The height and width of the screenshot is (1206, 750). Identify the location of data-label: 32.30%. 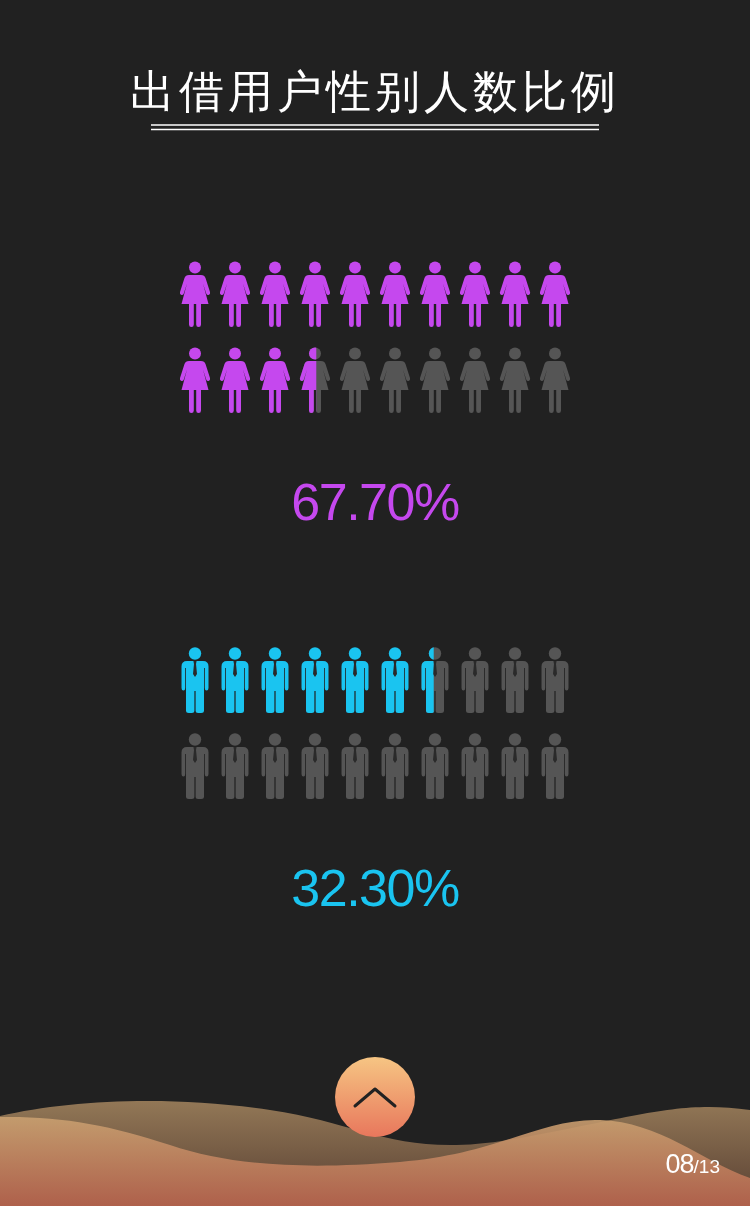
(375, 888).